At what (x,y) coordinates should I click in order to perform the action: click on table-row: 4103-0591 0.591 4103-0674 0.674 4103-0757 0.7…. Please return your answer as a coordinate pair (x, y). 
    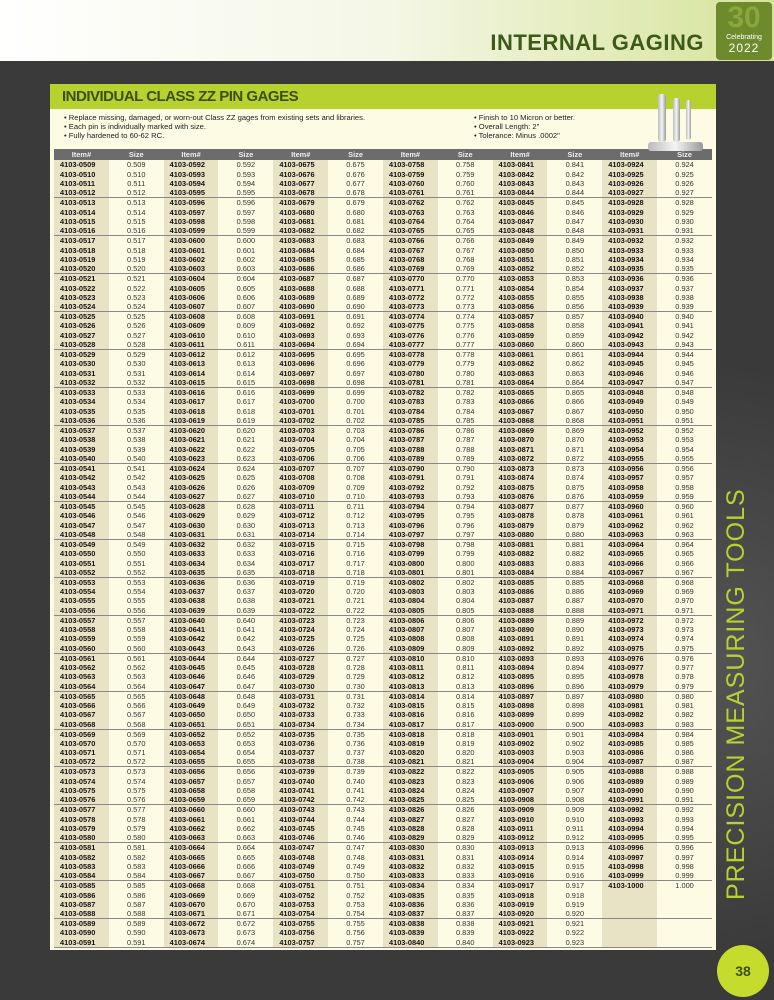
    Looking at the image, I should click on (383, 942).